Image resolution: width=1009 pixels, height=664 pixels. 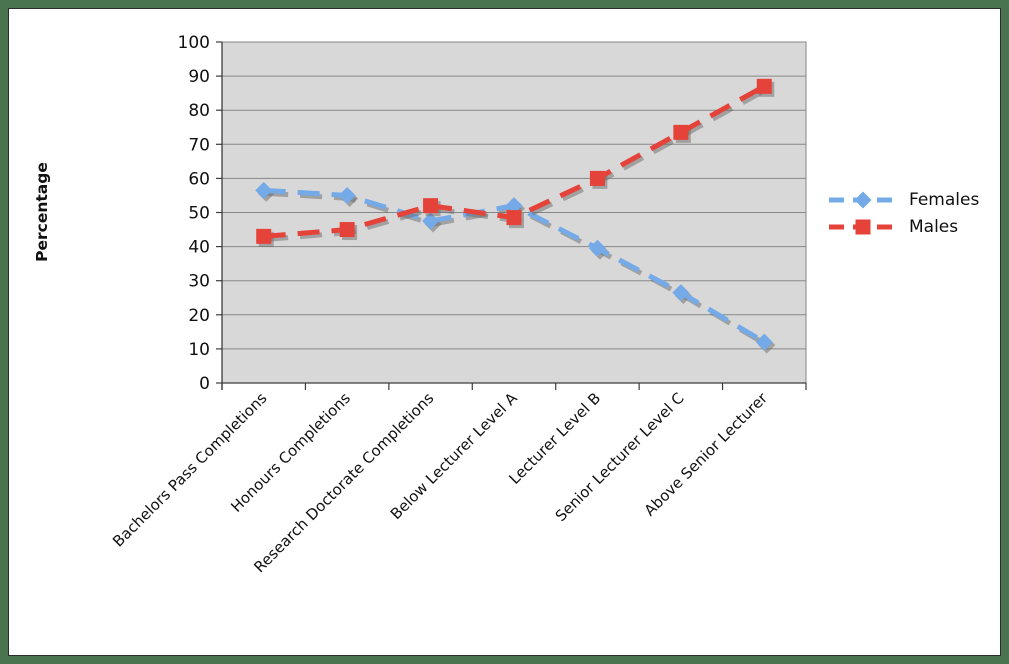 I want to click on x-category-label: Lecturer Level B, so click(x=555, y=438).